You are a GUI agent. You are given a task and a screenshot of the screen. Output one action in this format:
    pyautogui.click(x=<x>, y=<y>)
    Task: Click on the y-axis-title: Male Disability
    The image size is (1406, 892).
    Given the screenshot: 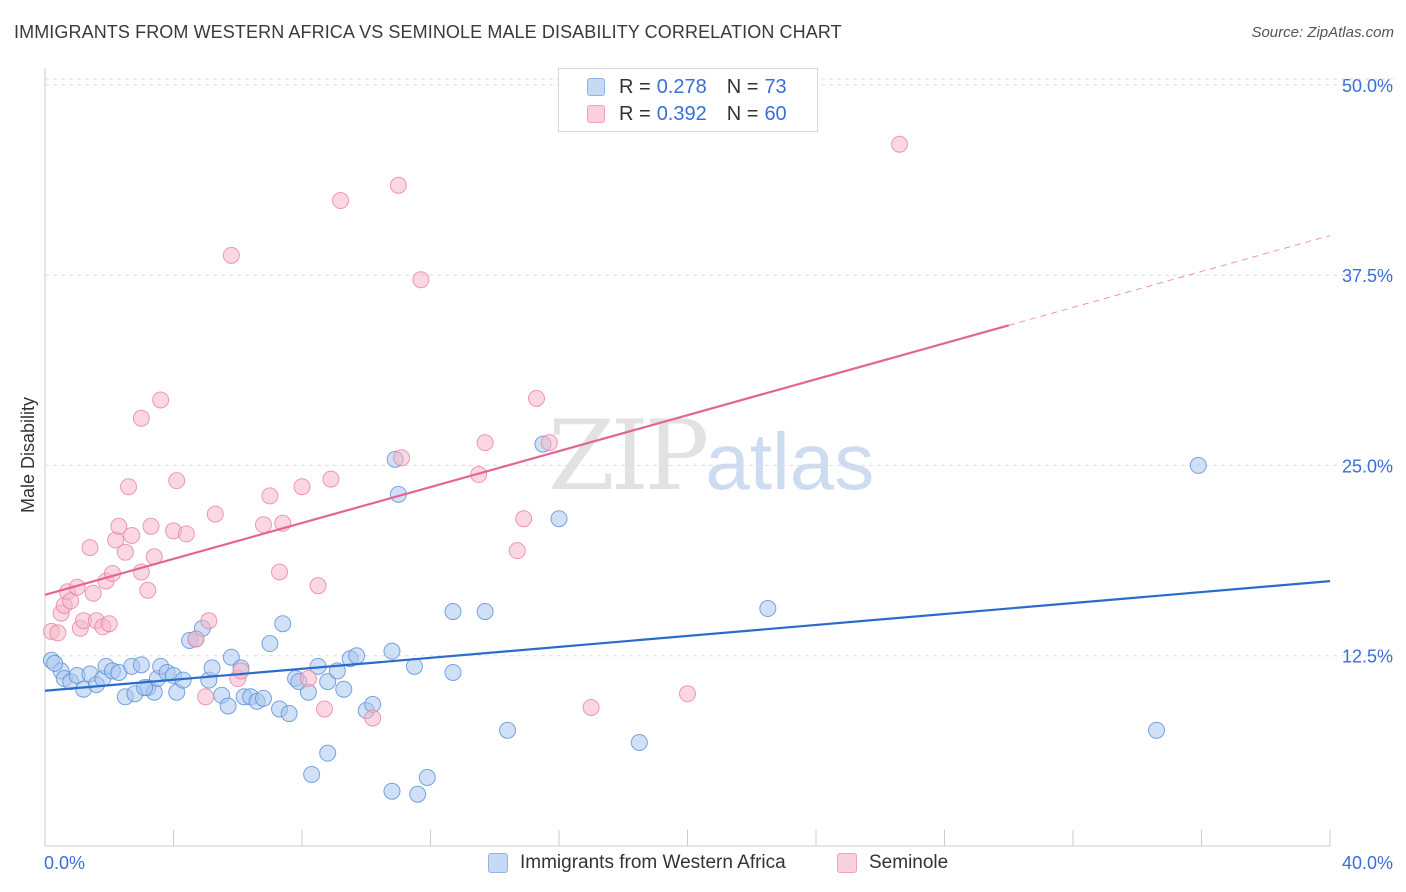 What is the action you would take?
    pyautogui.click(x=28, y=455)
    